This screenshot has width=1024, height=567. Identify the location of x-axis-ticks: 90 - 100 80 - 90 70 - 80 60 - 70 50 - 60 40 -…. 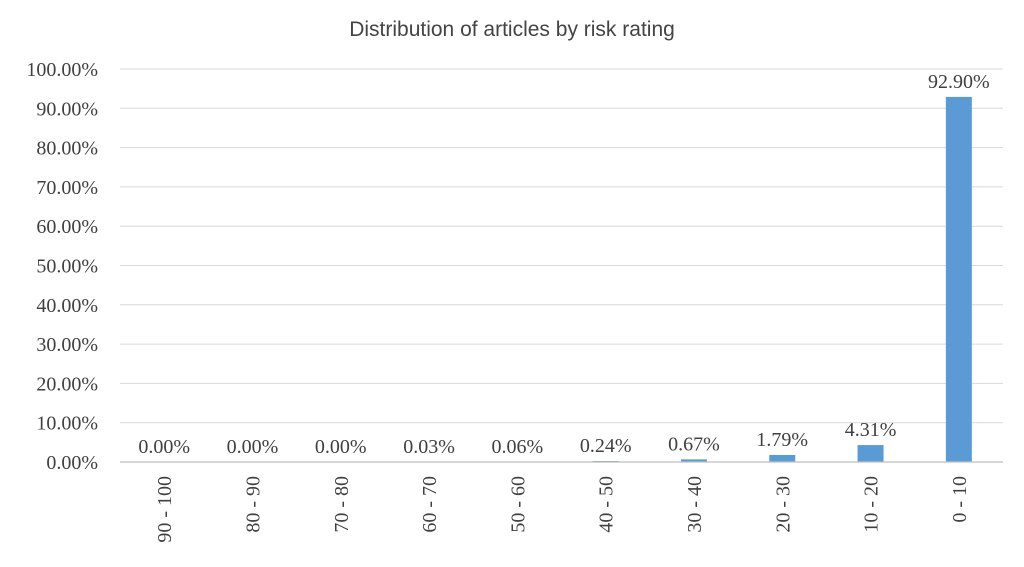
(562, 509).